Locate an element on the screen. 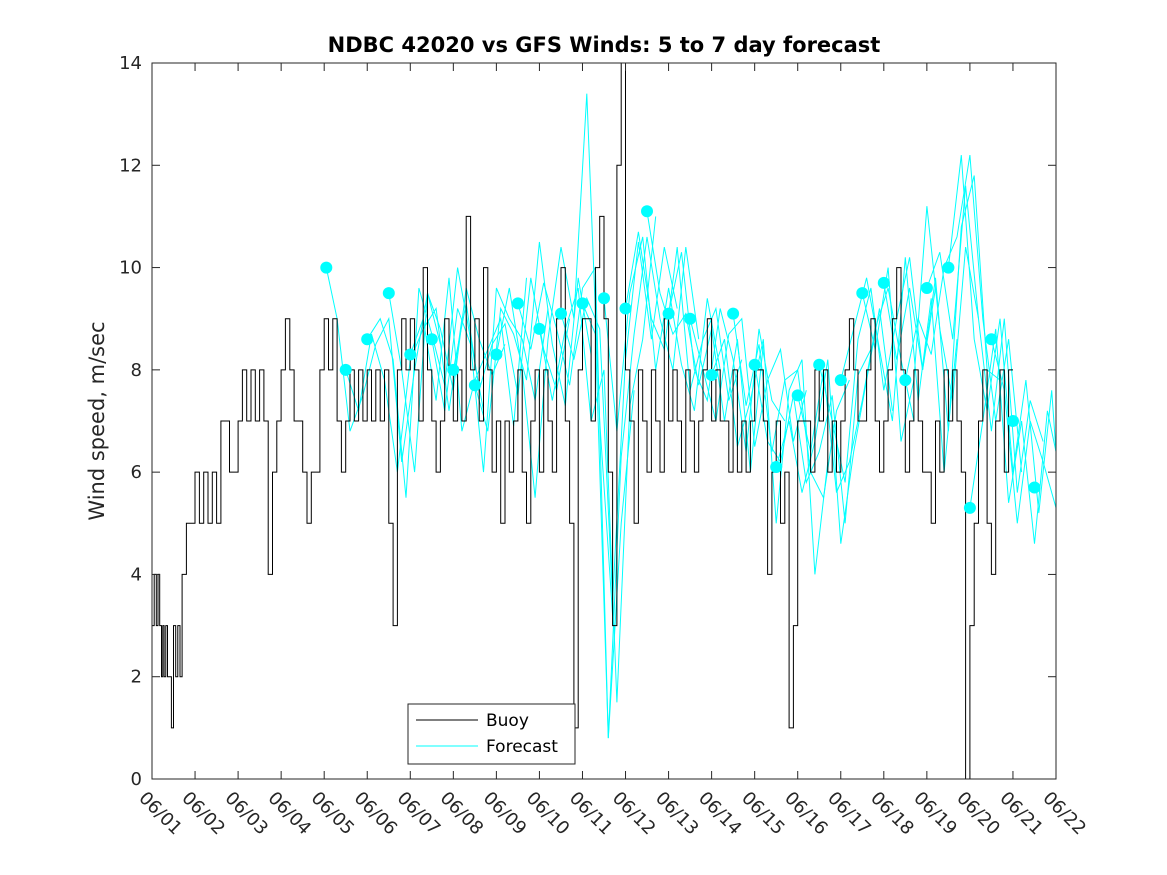 Image resolution: width=1167 pixels, height=875 pixels. legend-forecast-label: Forecast is located at coordinates (522, 747).